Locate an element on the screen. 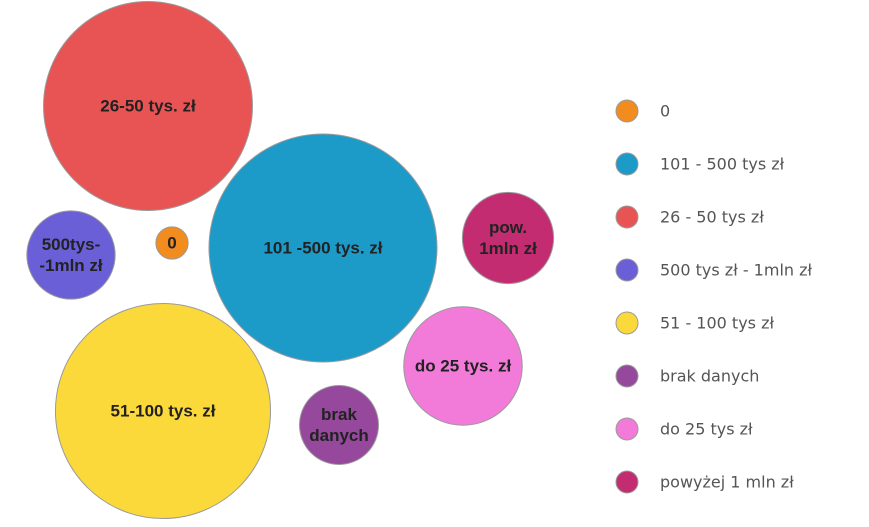 The image size is (869, 527). legend-item-do-25-tys-zl: do 25 tys zł is located at coordinates (684, 429).